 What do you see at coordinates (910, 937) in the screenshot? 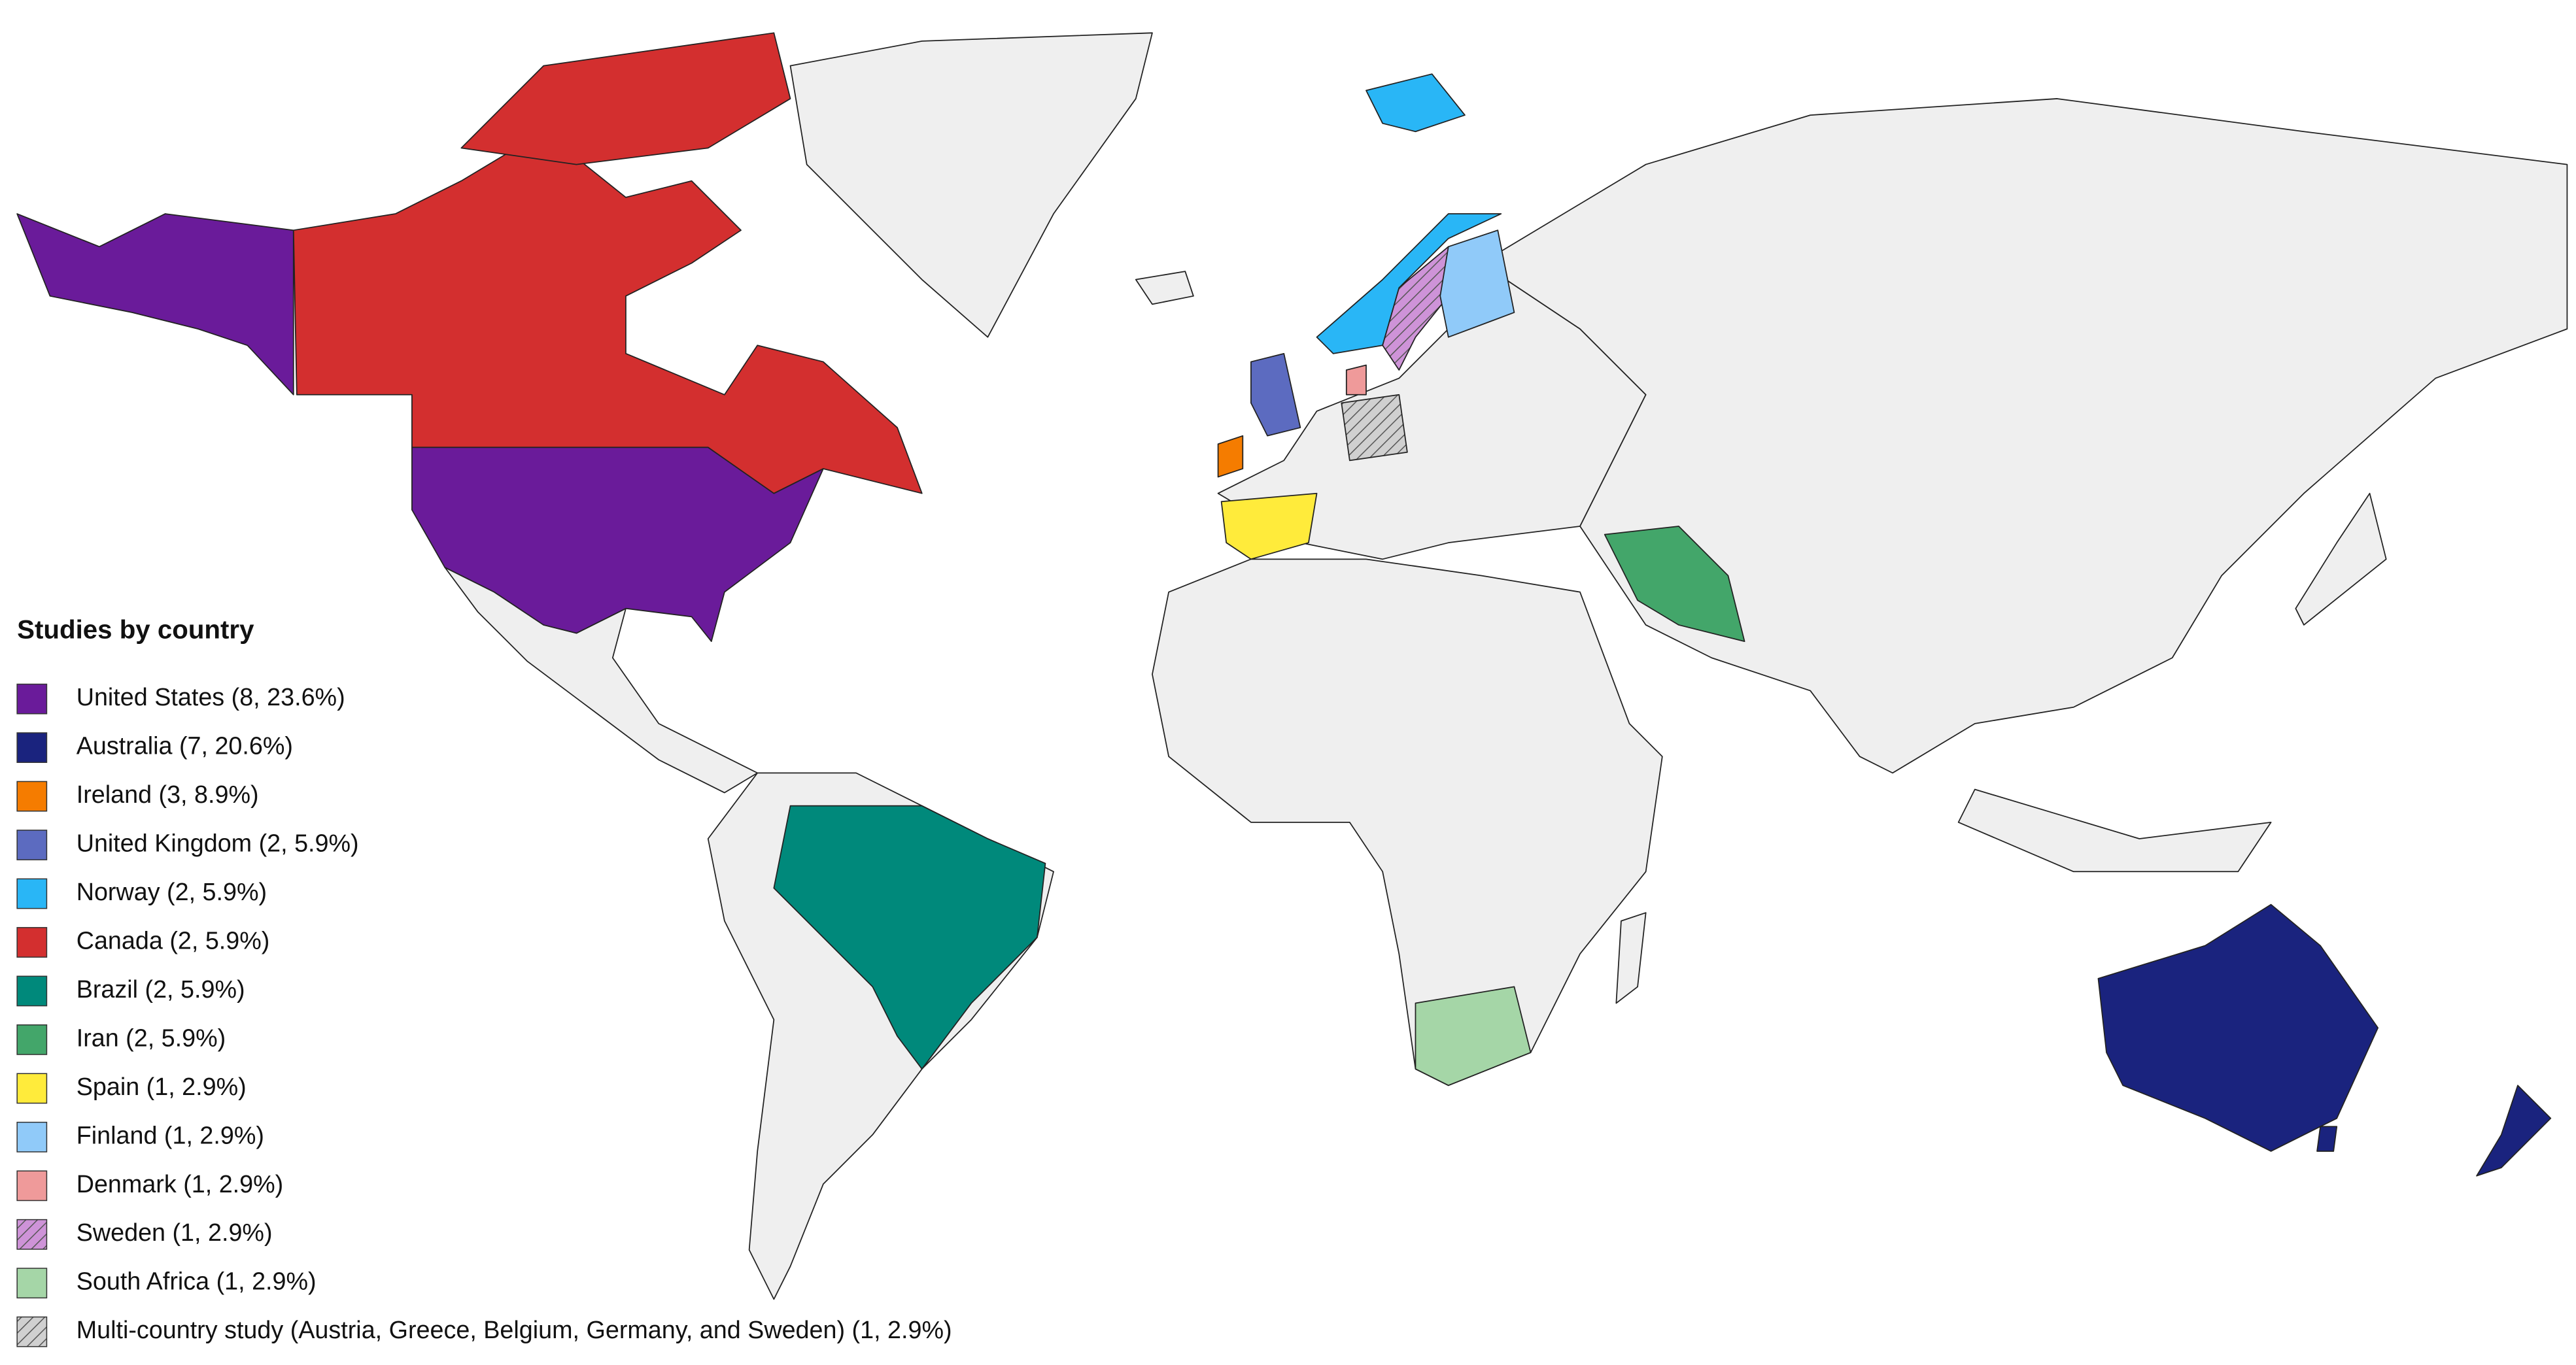
I see `brazil` at bounding box center [910, 937].